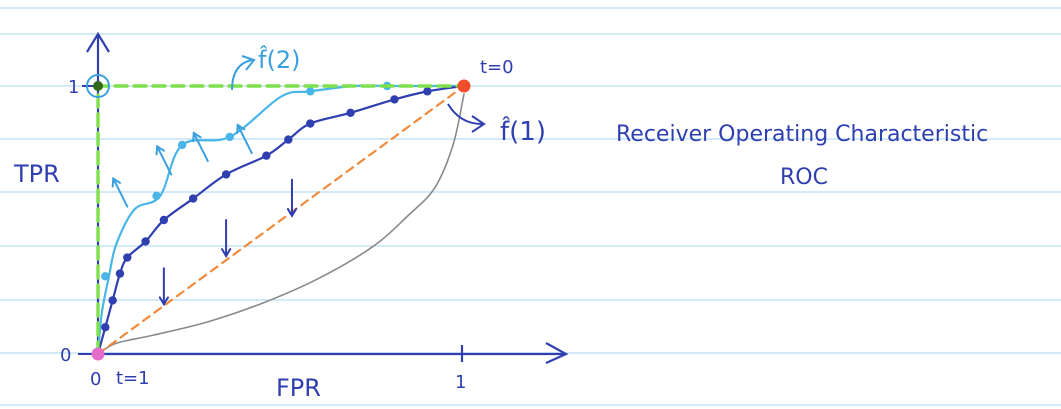  What do you see at coordinates (204, 215) in the screenshot?
I see `arrow-layer` at bounding box center [204, 215].